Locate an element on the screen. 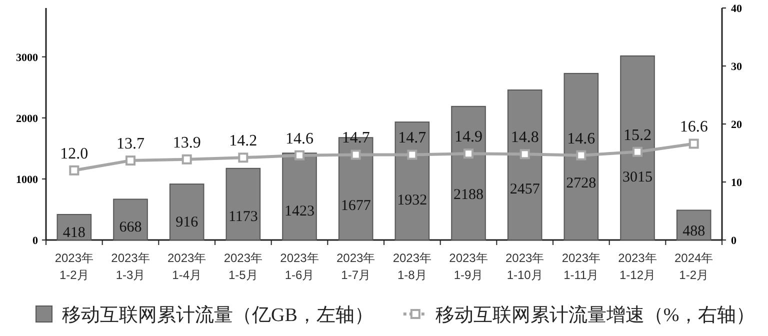  data-label: 488 is located at coordinates (694, 232).